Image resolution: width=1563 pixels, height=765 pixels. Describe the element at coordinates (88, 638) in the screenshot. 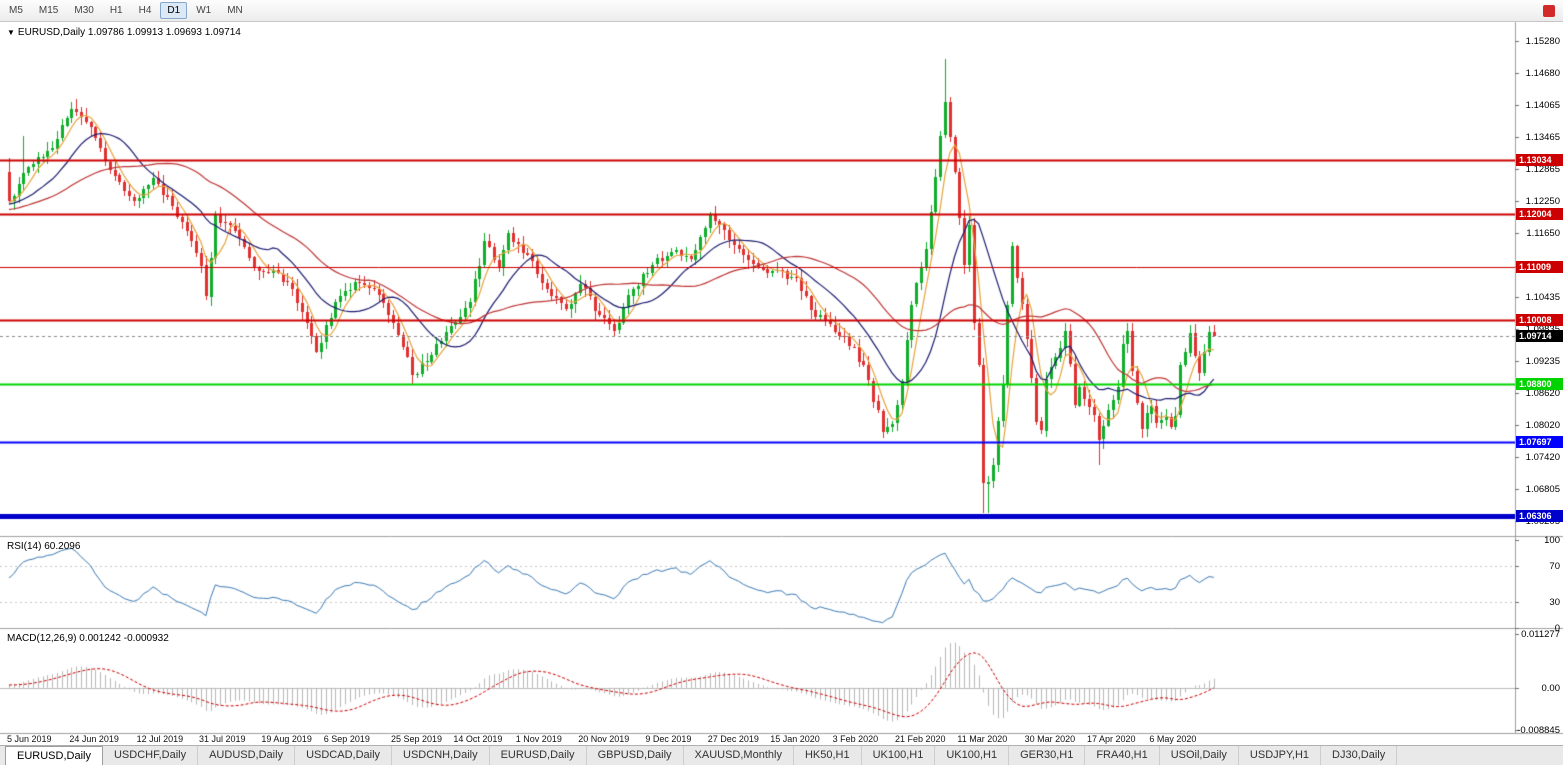

I see `macd-label: MACD(12,26,9) 0.001242 -0.000932` at that location.